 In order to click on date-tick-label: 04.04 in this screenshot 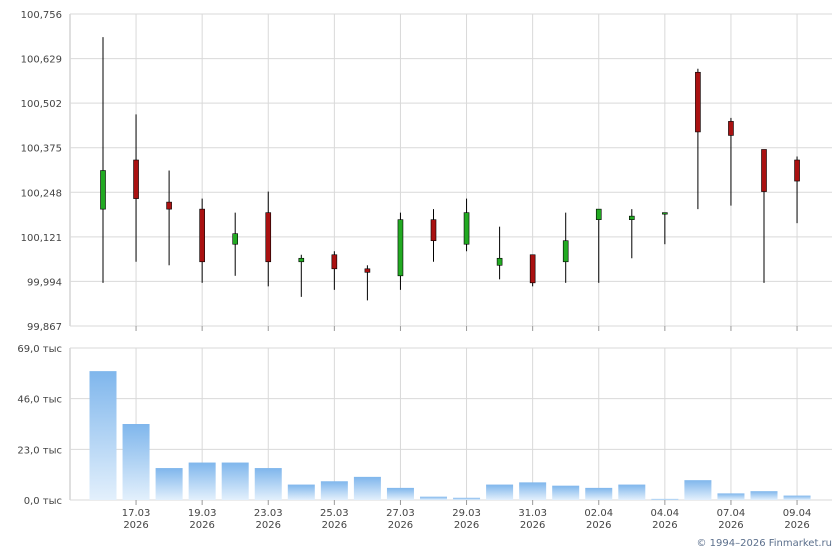, I will do `click(665, 513)`.